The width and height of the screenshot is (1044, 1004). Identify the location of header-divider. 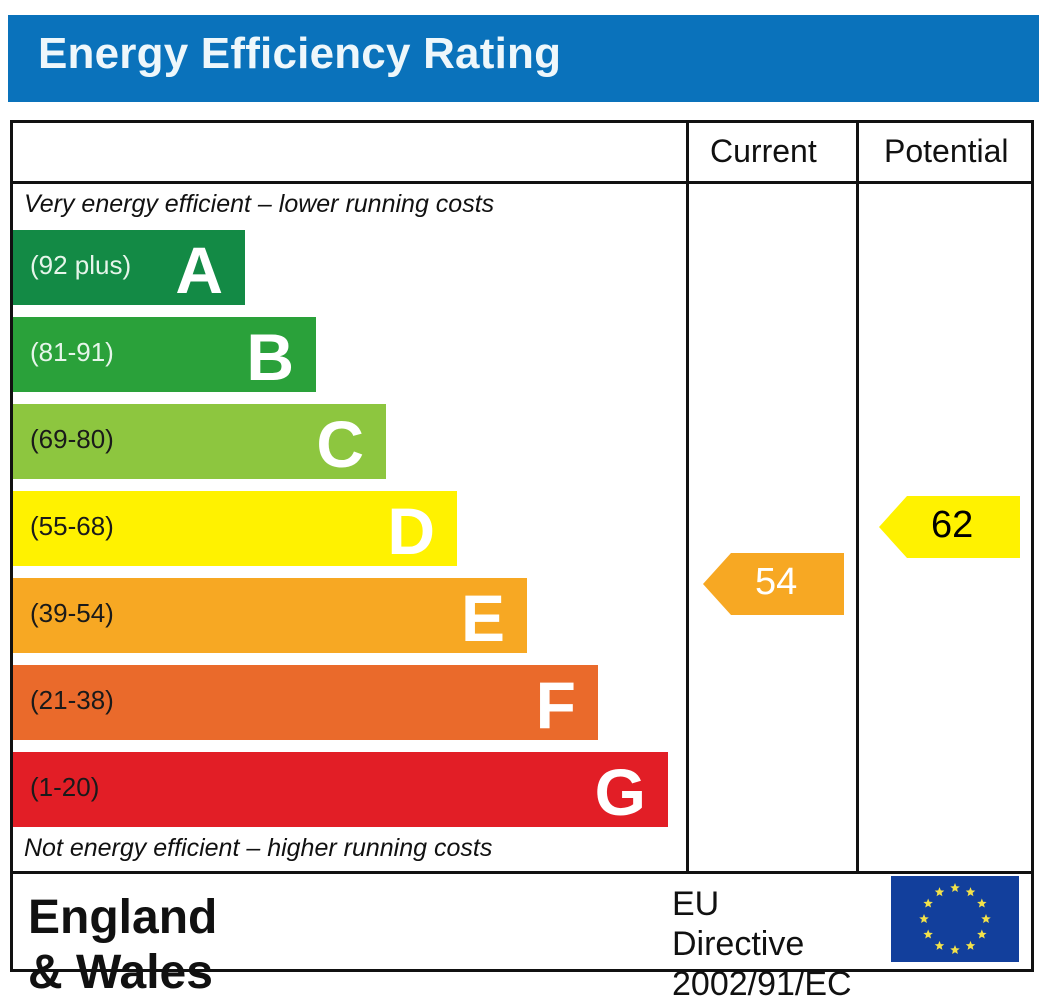
(522, 182).